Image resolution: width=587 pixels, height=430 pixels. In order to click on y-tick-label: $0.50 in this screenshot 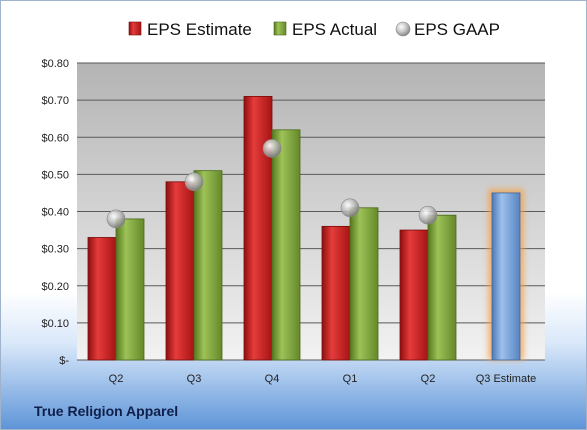, I will do `click(55, 175)`.